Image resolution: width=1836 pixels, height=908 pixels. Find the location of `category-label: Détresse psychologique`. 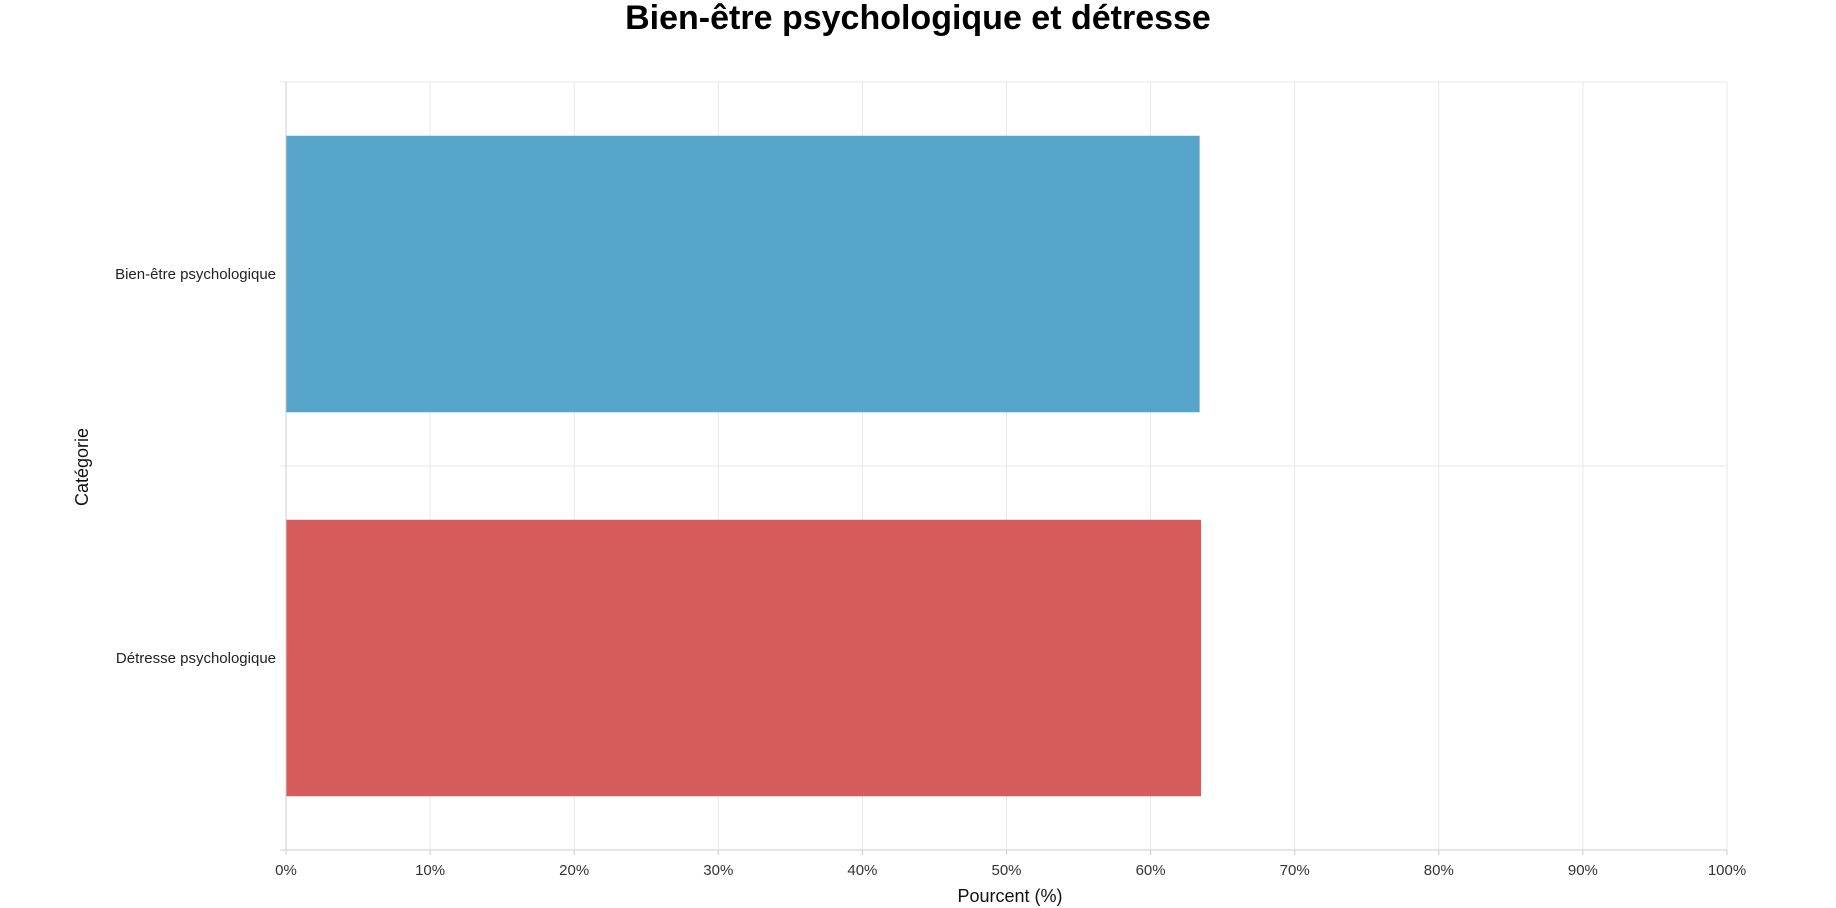

category-label: Détresse psychologique is located at coordinates (196, 658).